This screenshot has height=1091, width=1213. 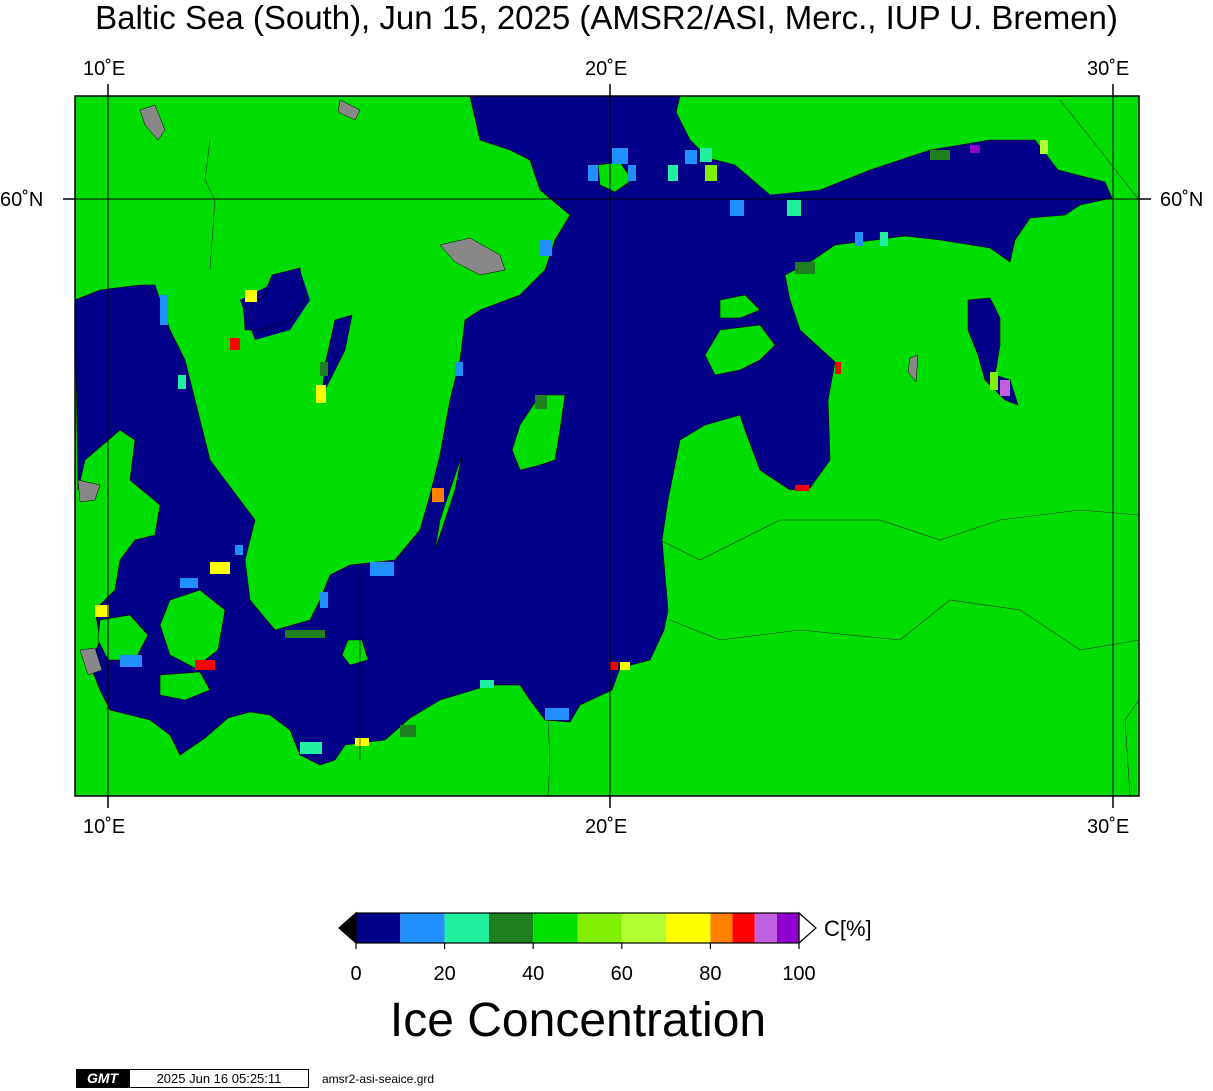 What do you see at coordinates (710, 974) in the screenshot?
I see `colorbar-tick-label: 80` at bounding box center [710, 974].